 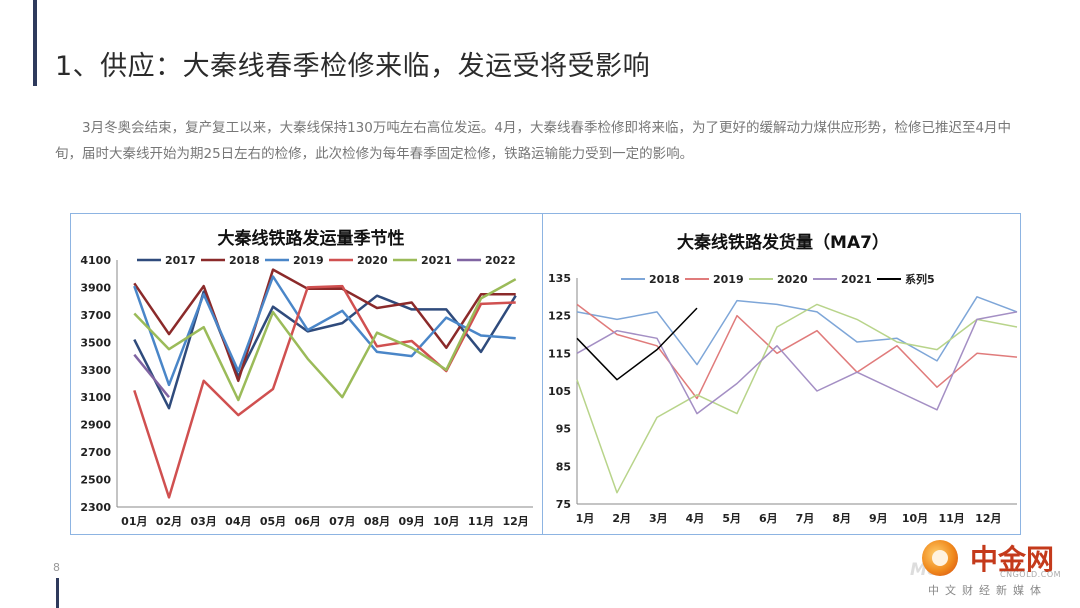 What do you see at coordinates (563, 466) in the screenshot?
I see `y-tick-label: 85` at bounding box center [563, 466].